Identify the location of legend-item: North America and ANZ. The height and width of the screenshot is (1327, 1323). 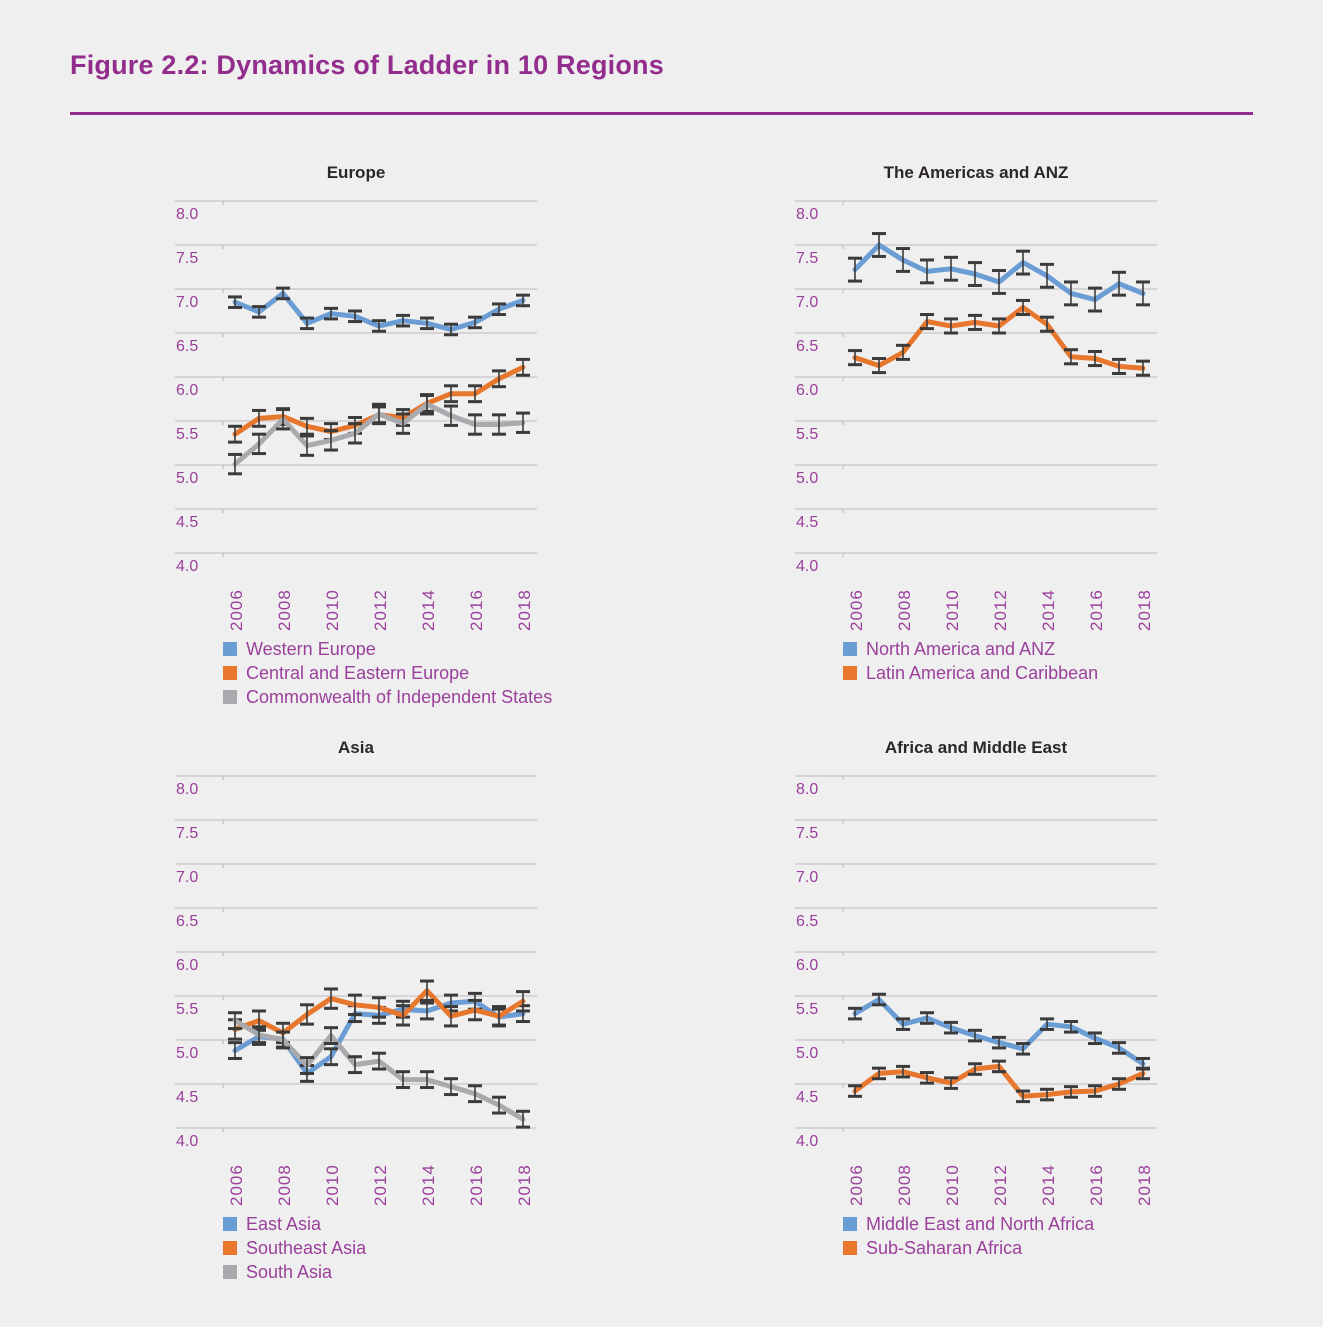
(970, 649).